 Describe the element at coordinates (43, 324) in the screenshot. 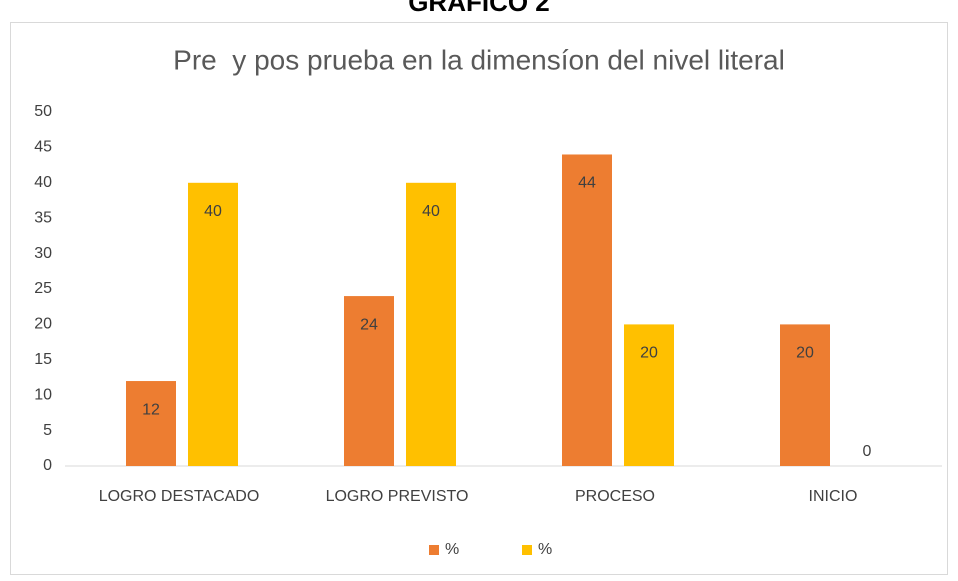

I see `y-tick-label: 20` at that location.